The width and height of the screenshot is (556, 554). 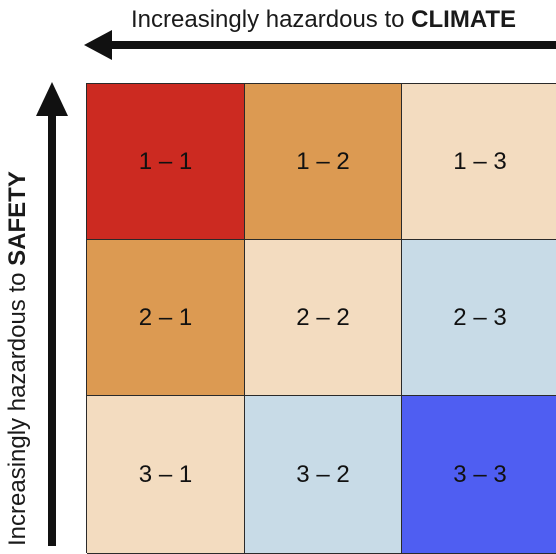 I want to click on up-arrow-head, so click(x=52, y=99).